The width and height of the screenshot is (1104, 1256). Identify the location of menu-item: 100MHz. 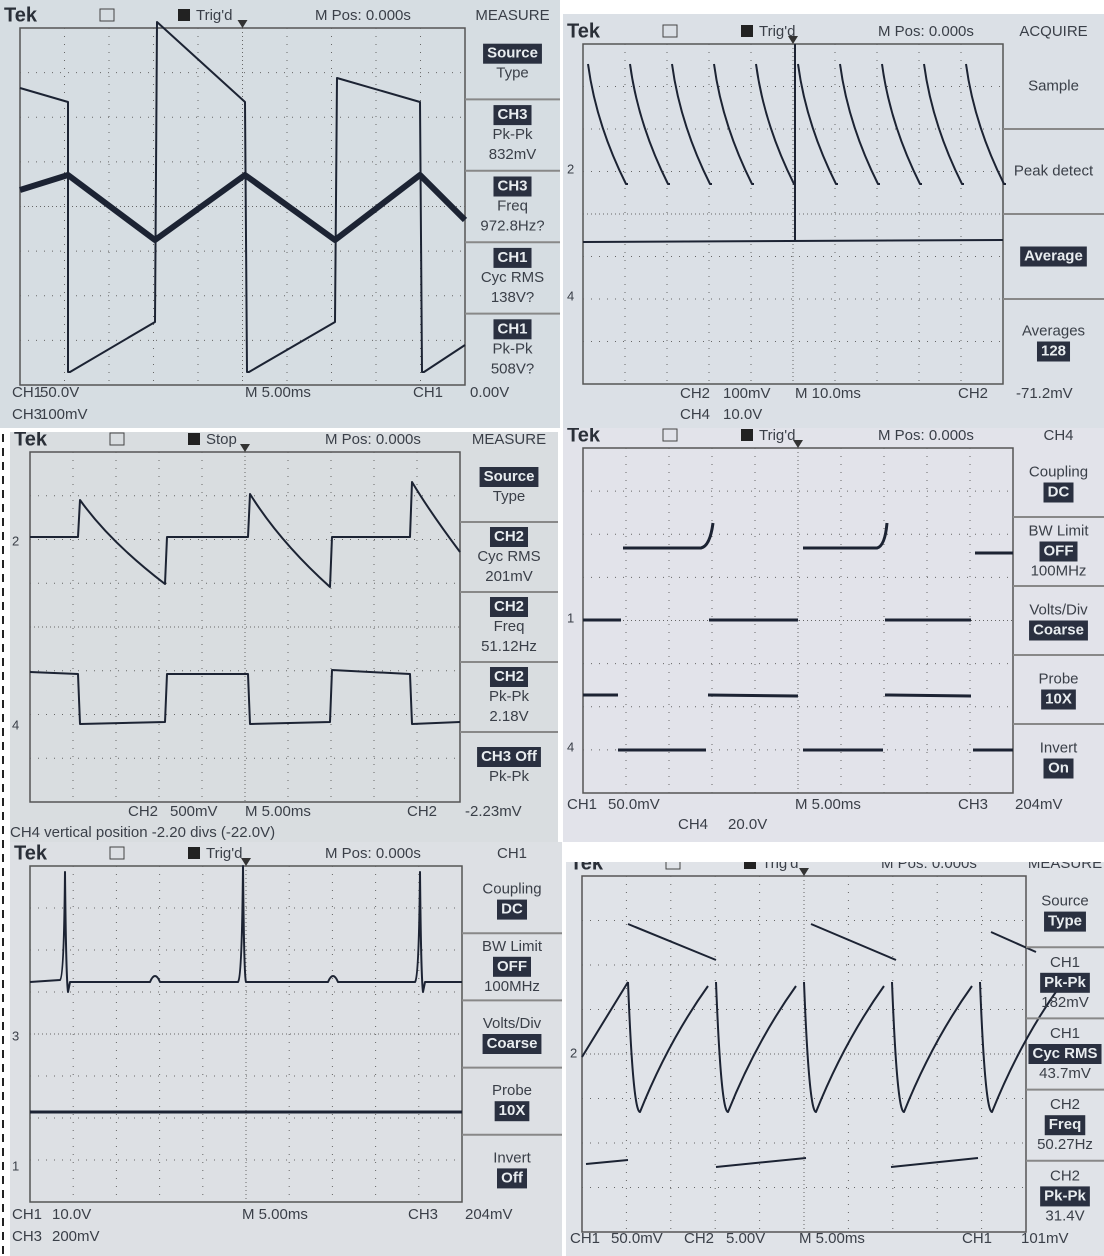
(512, 986).